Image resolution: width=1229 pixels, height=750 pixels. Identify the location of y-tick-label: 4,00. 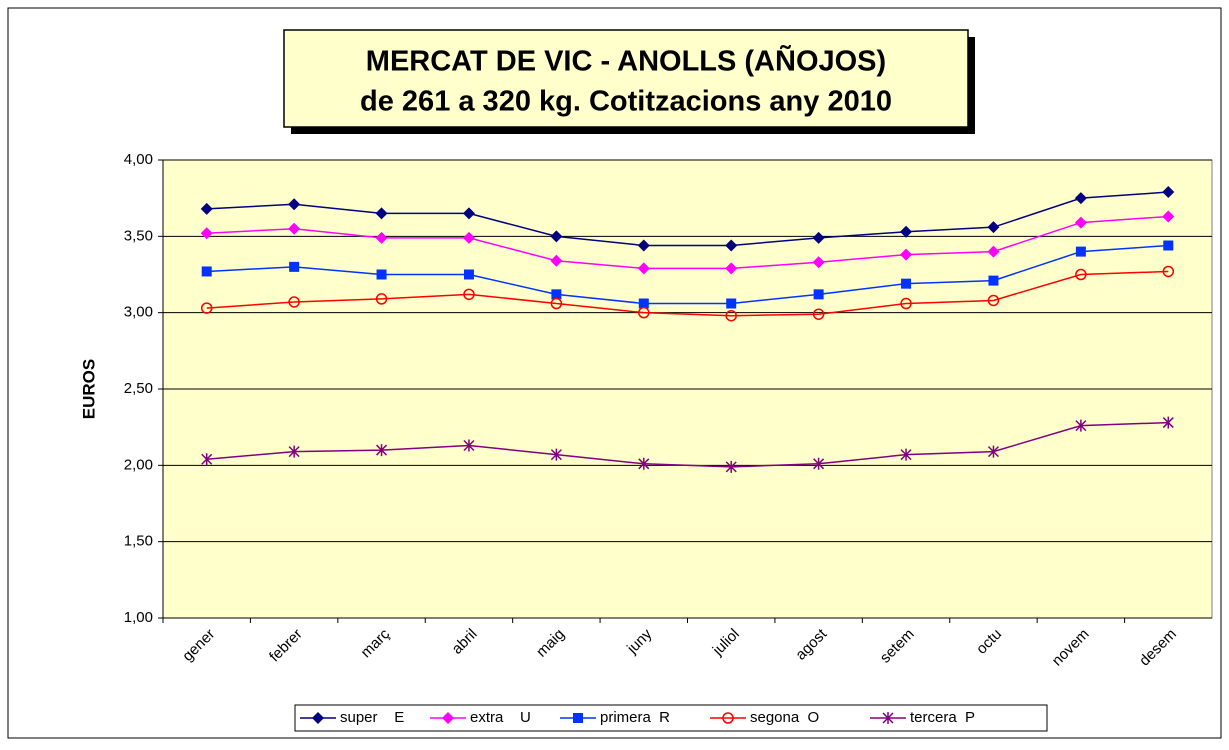
(138, 159).